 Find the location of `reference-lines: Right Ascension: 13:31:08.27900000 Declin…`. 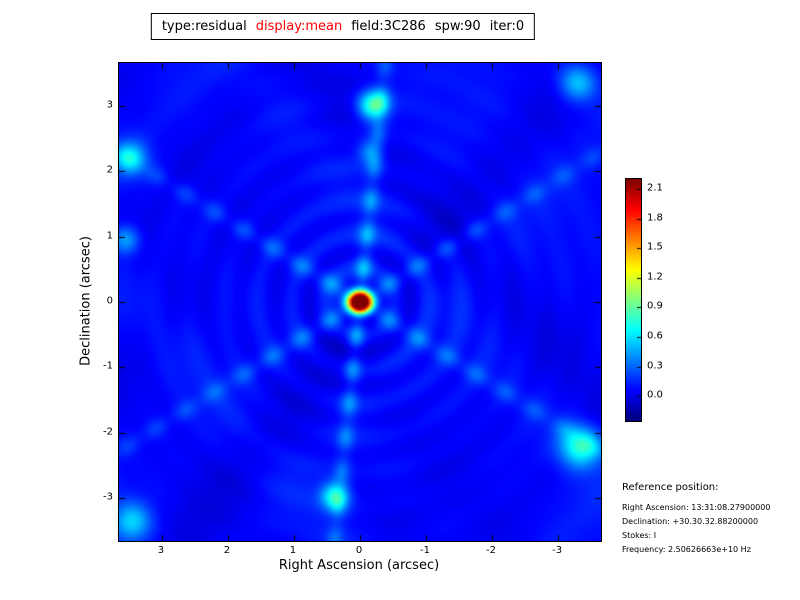

reference-lines: Right Ascension: 13:31:08.27900000 Declin… is located at coordinates (710, 529).